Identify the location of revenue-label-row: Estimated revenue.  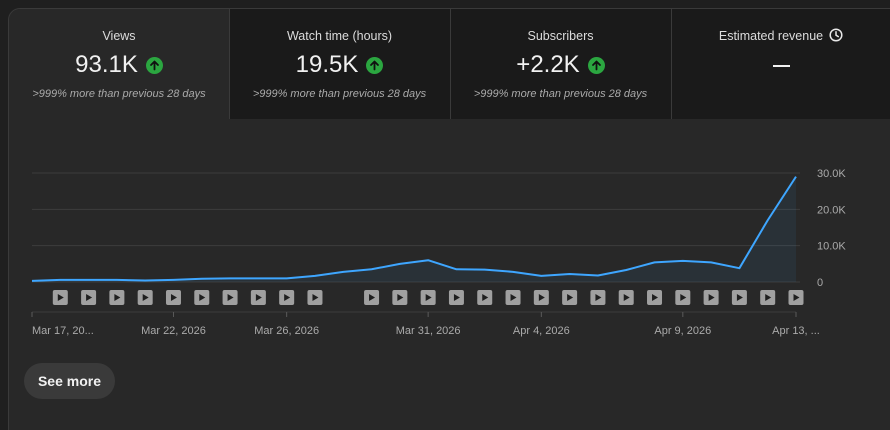
(780, 36).